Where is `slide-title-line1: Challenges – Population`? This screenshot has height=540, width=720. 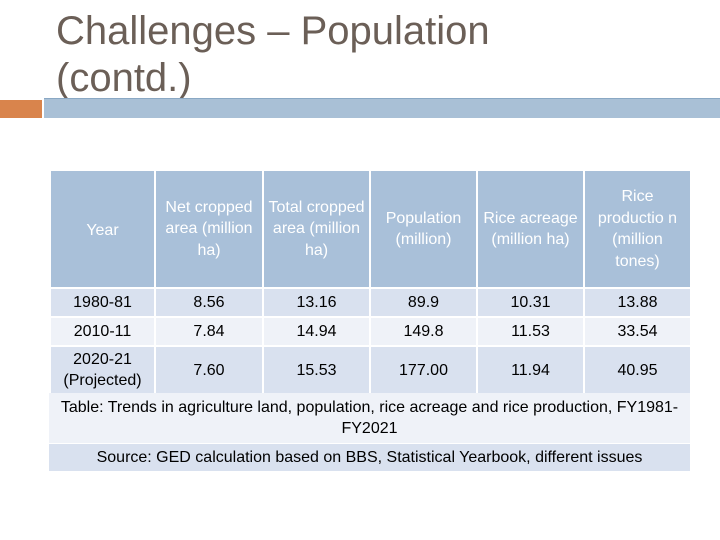 slide-title-line1: Challenges – Population is located at coordinates (273, 31).